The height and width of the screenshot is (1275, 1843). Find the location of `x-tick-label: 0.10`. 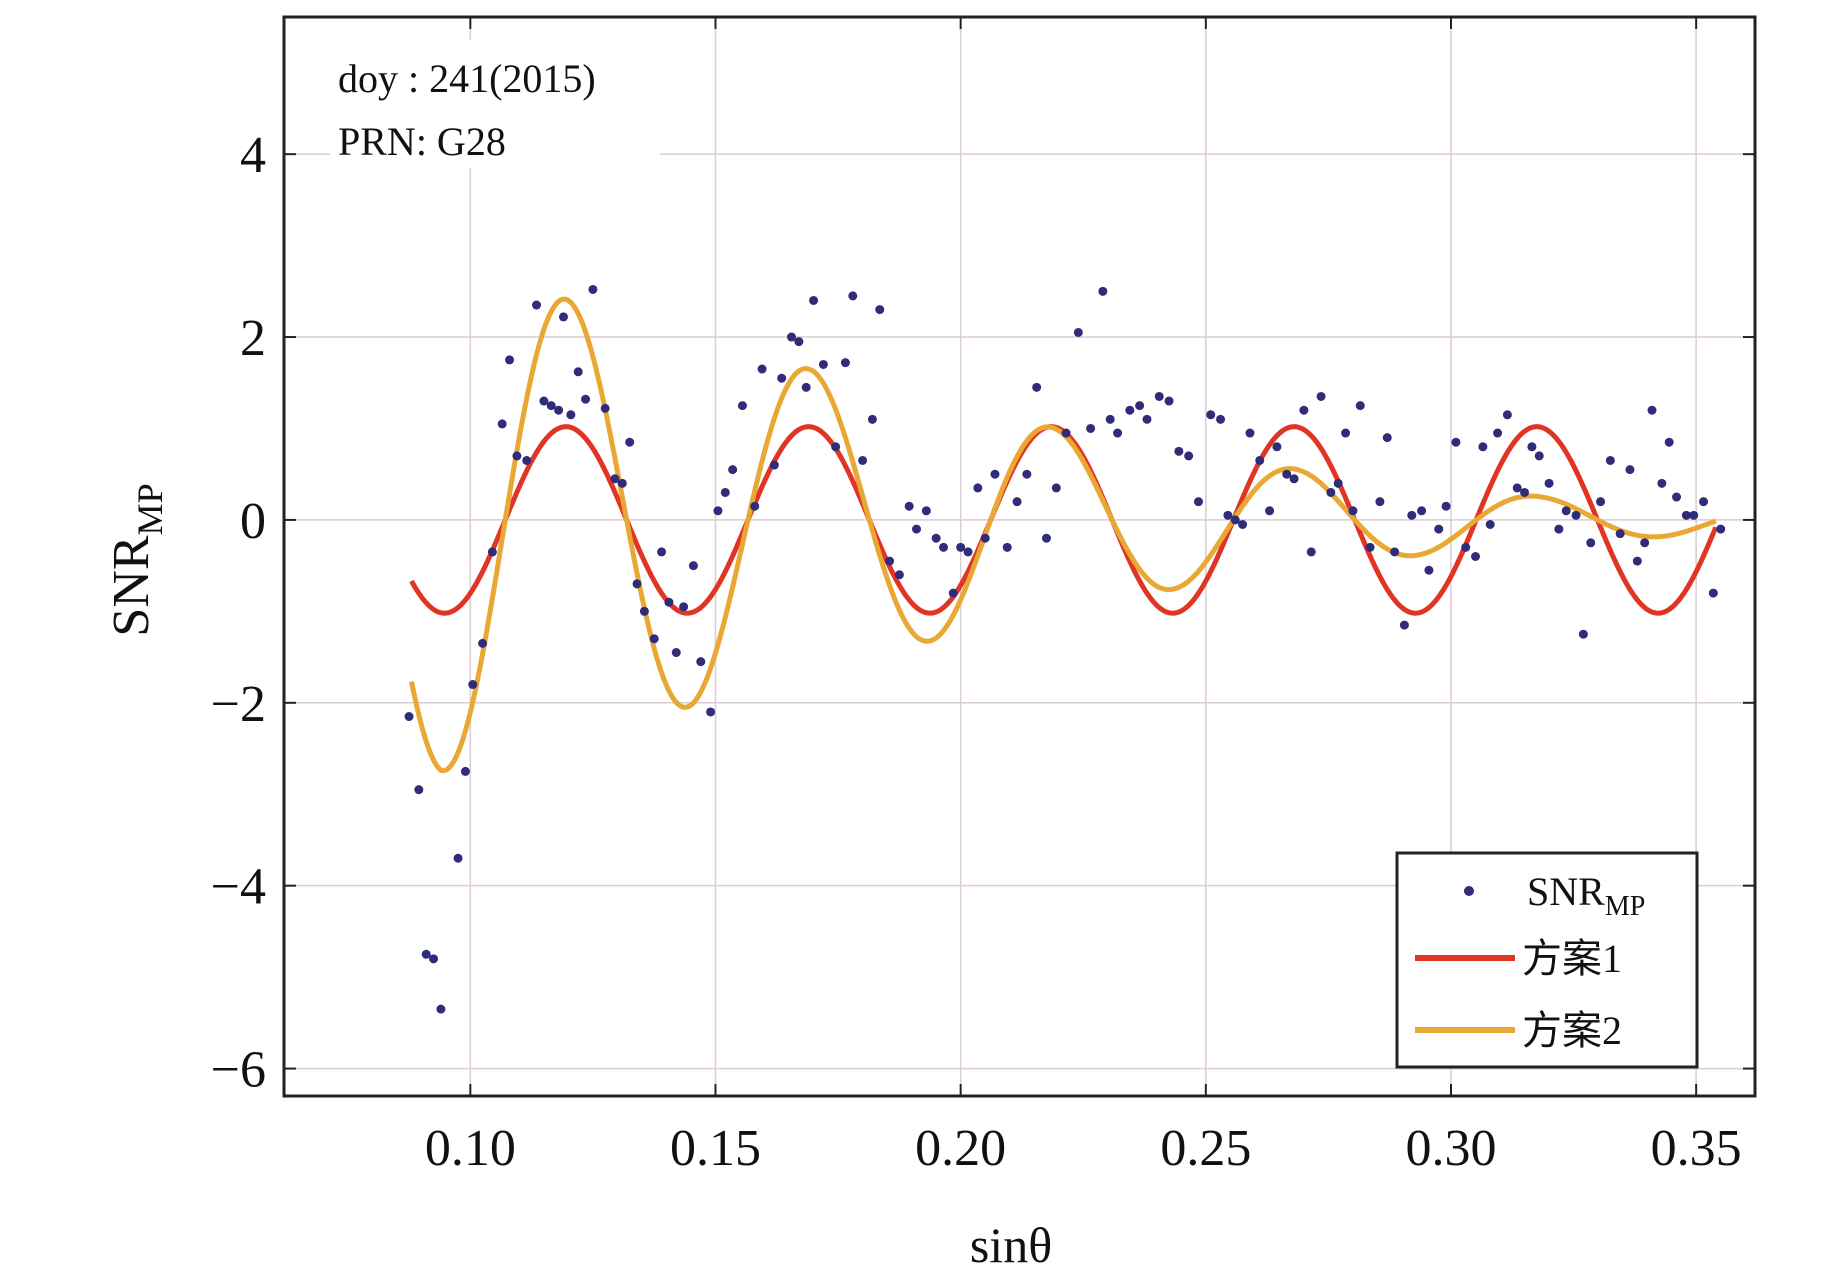

x-tick-label: 0.10 is located at coordinates (470, 1148).